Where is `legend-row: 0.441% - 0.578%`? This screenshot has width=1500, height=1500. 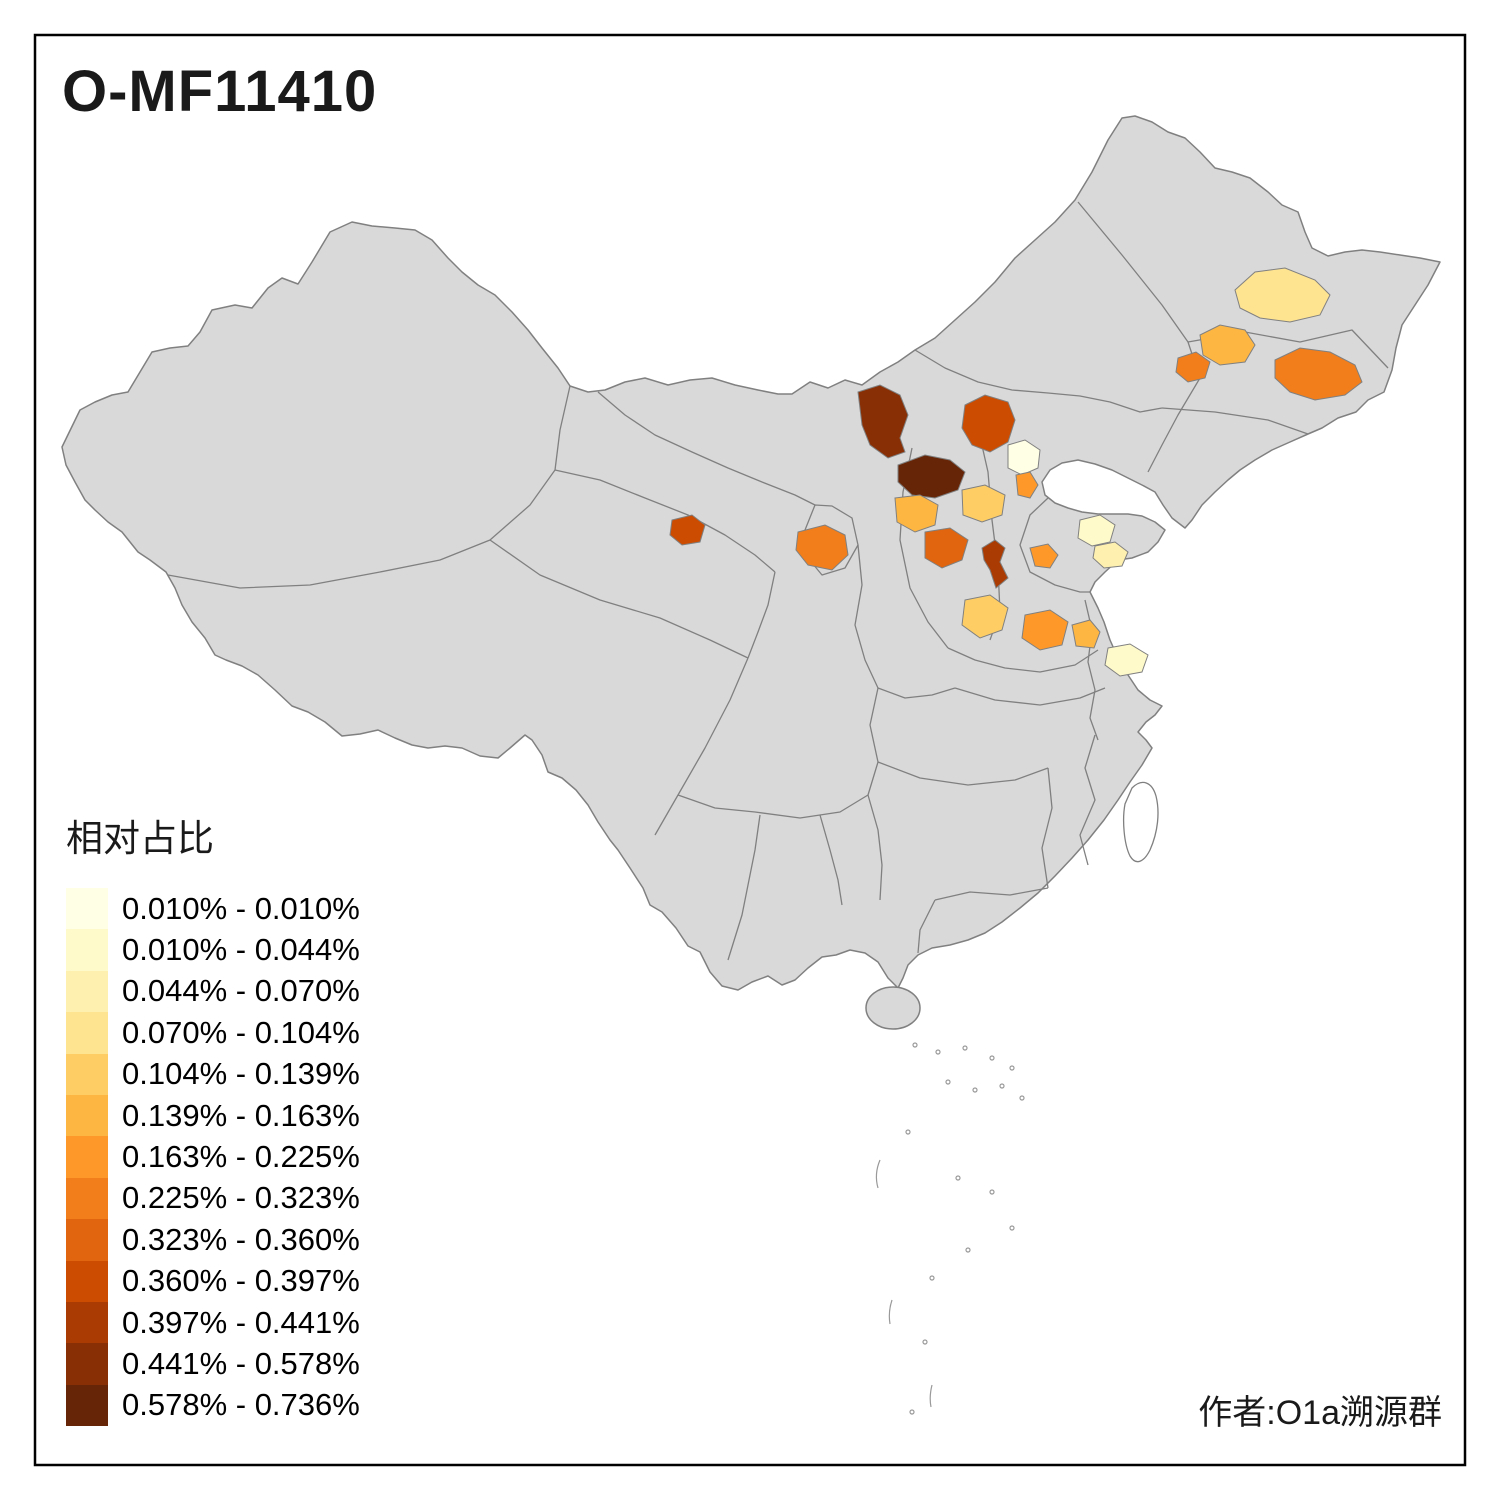
legend-row: 0.441% - 0.578% is located at coordinates (276, 1364).